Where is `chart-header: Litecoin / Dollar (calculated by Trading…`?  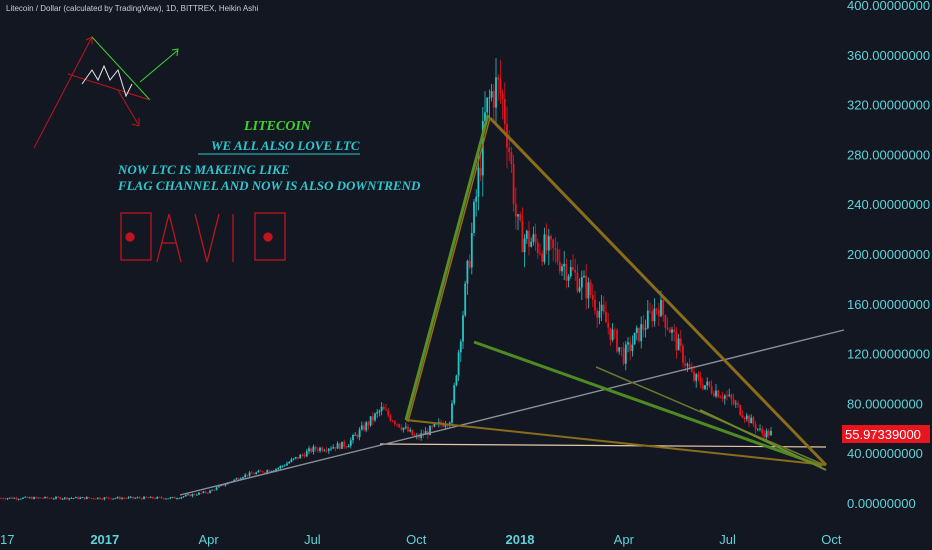
chart-header: Litecoin / Dollar (calculated by Trading… is located at coordinates (132, 8).